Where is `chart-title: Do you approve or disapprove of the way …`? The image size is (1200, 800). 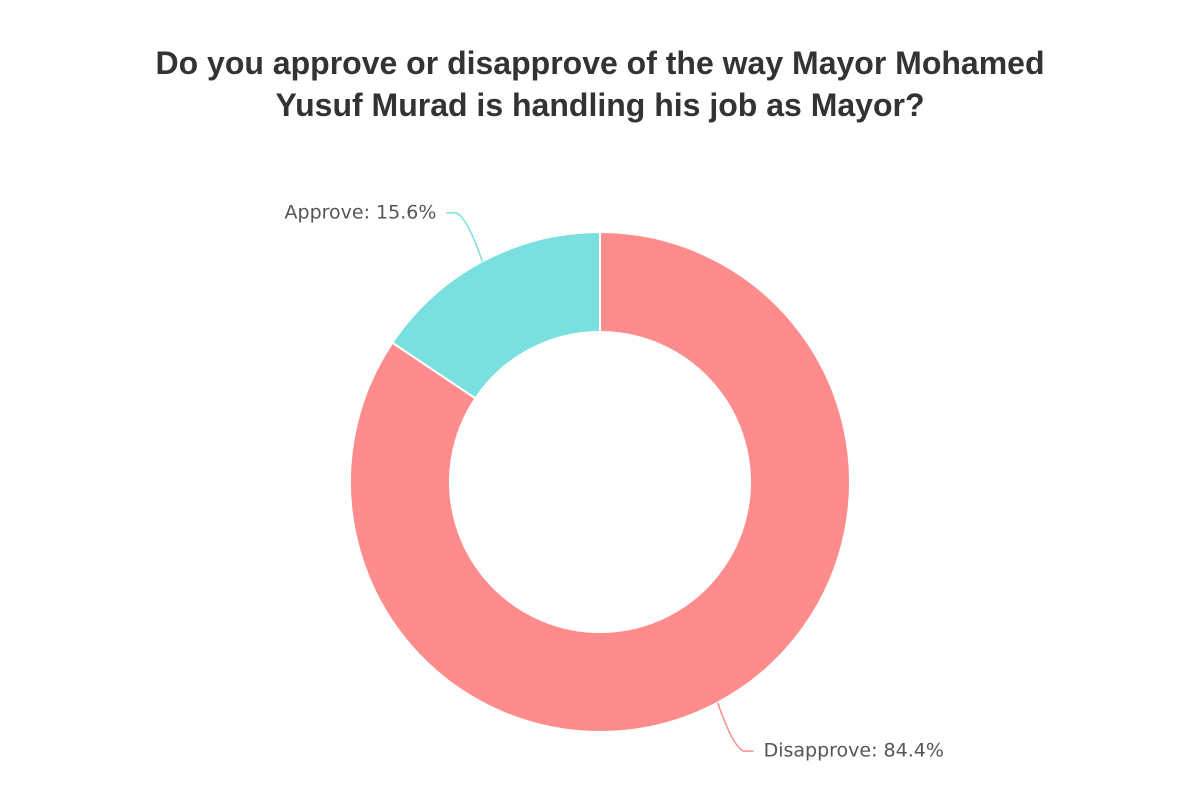
chart-title: Do you approve or disapprove of the way … is located at coordinates (600, 84).